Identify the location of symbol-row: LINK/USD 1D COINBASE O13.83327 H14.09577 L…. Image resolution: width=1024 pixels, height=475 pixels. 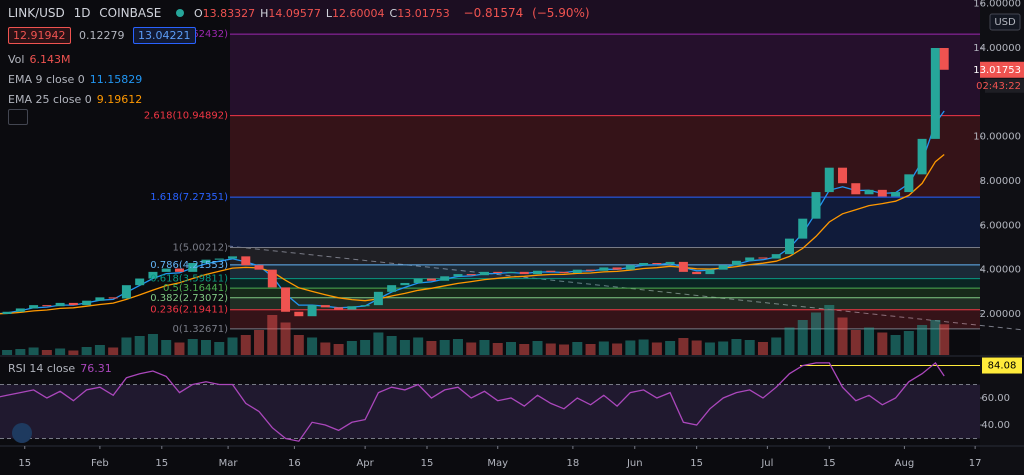
(301, 13).